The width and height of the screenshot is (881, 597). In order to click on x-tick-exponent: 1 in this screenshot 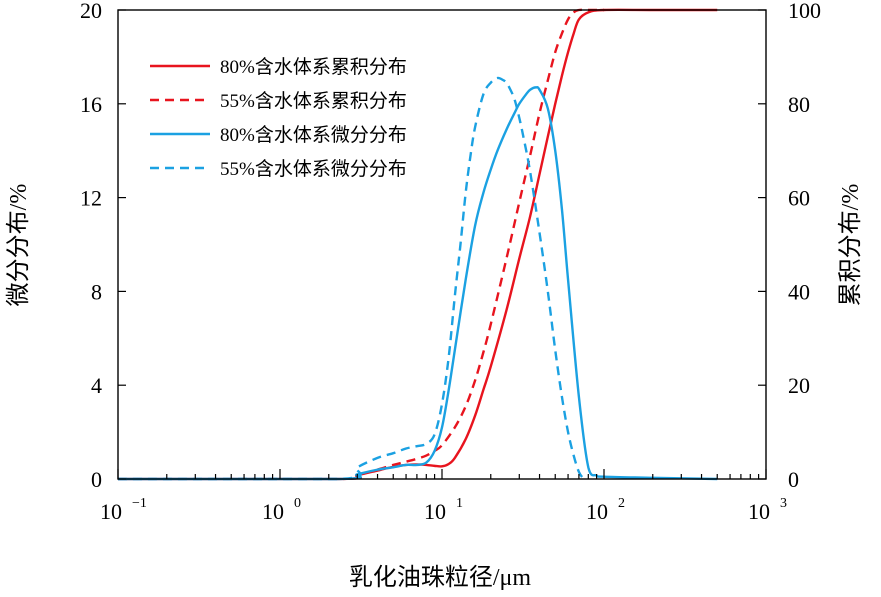, I will do `click(459, 503)`.